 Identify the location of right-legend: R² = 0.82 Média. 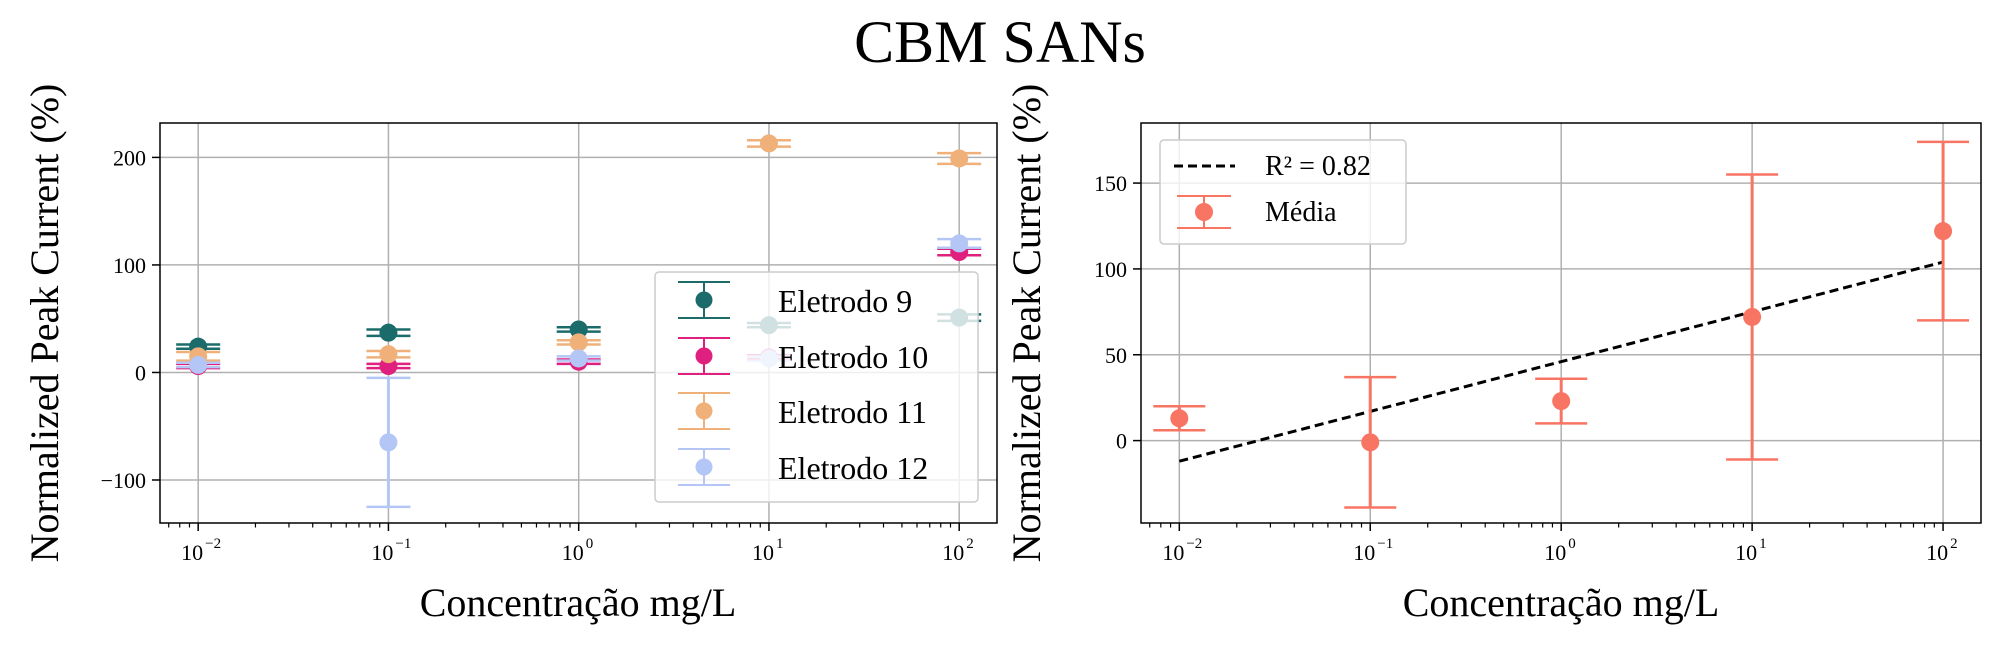
(1283, 192).